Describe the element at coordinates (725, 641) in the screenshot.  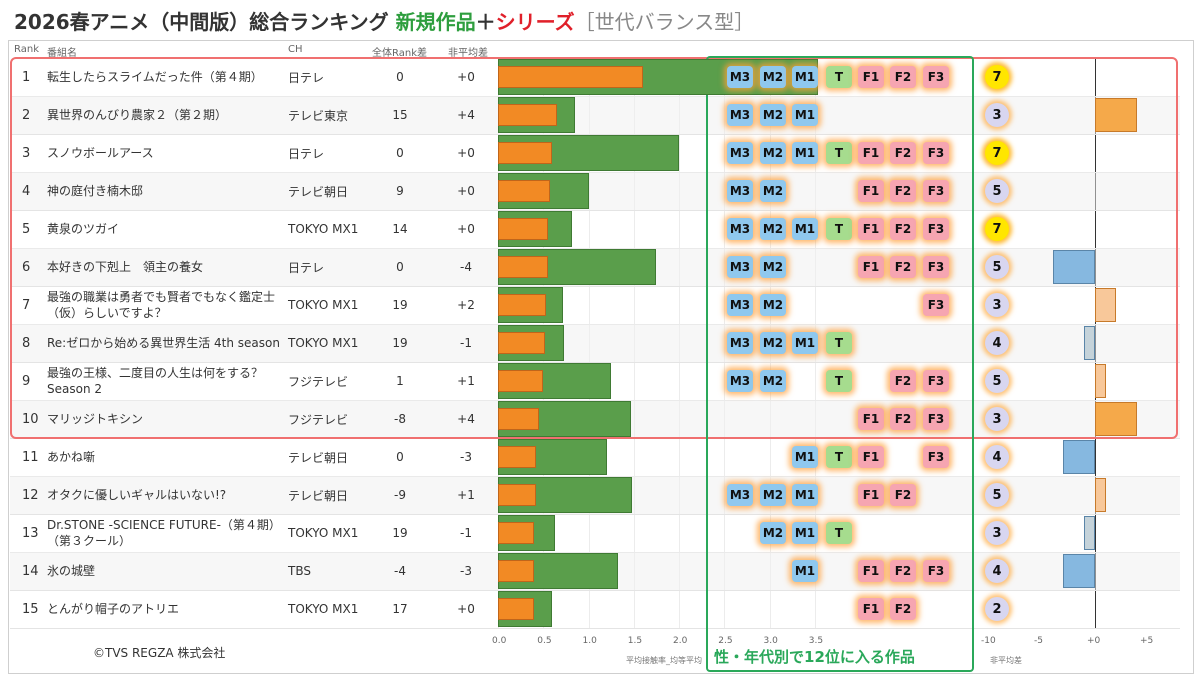
I see `x-tick-label: 2.5` at that location.